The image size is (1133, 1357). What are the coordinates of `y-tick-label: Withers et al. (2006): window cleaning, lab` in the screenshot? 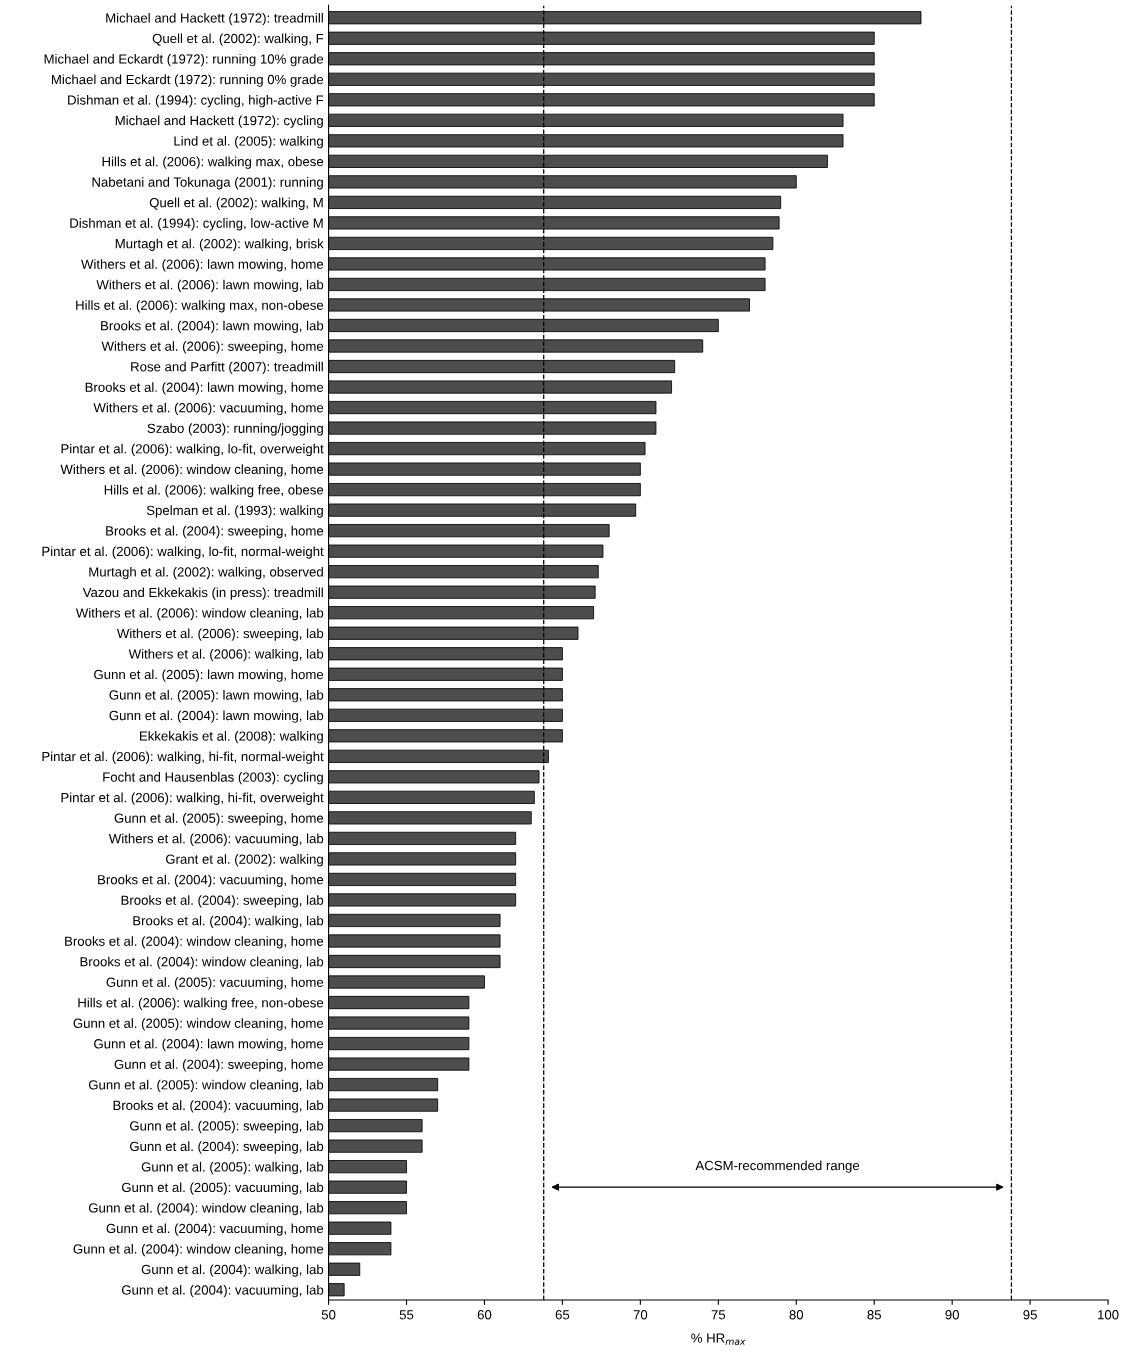 It's located at (199, 614).